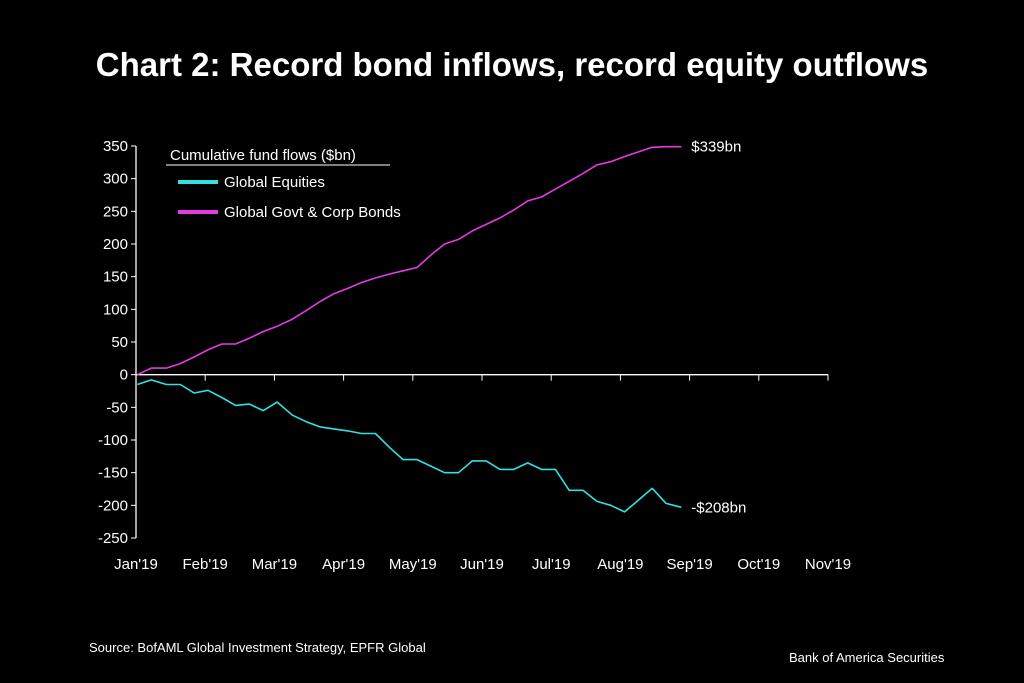 This screenshot has width=1024, height=683. I want to click on x-tick-label: Sep'19, so click(689, 564).